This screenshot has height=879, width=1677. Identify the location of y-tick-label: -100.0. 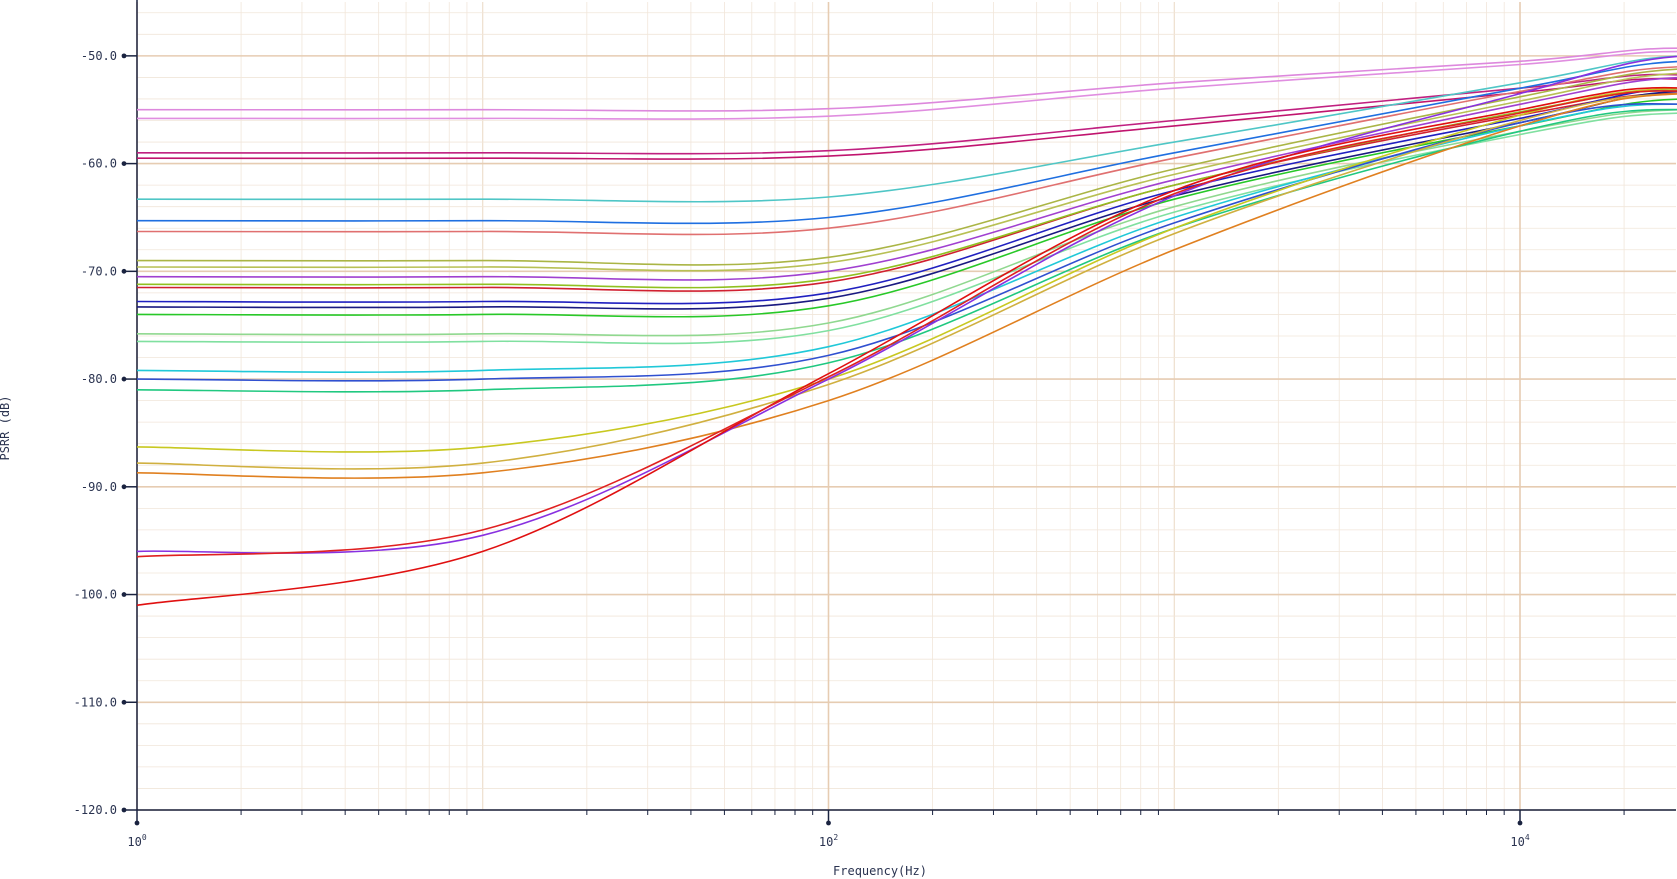
(95, 595).